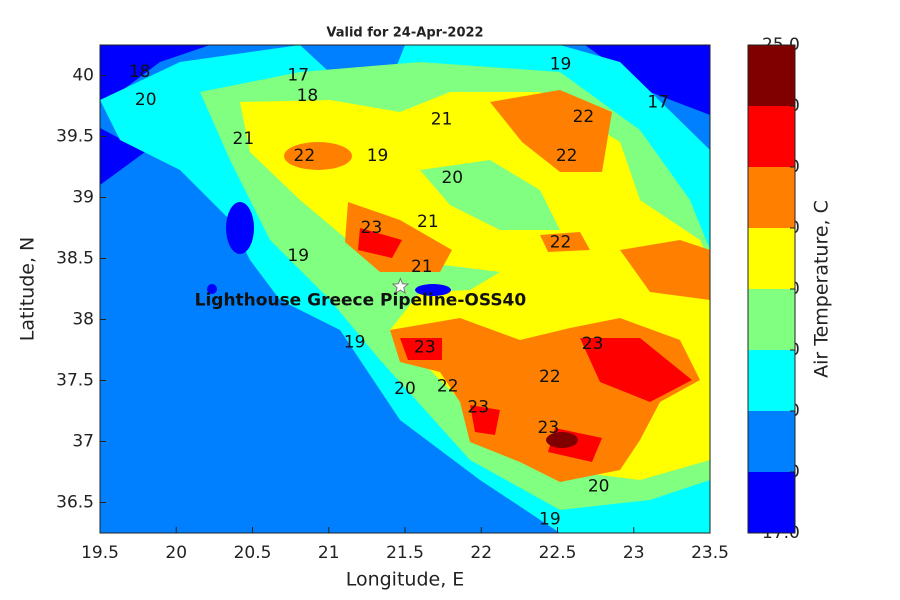  What do you see at coordinates (28, 289) in the screenshot?
I see `y-axis-label: Latitude, N` at bounding box center [28, 289].